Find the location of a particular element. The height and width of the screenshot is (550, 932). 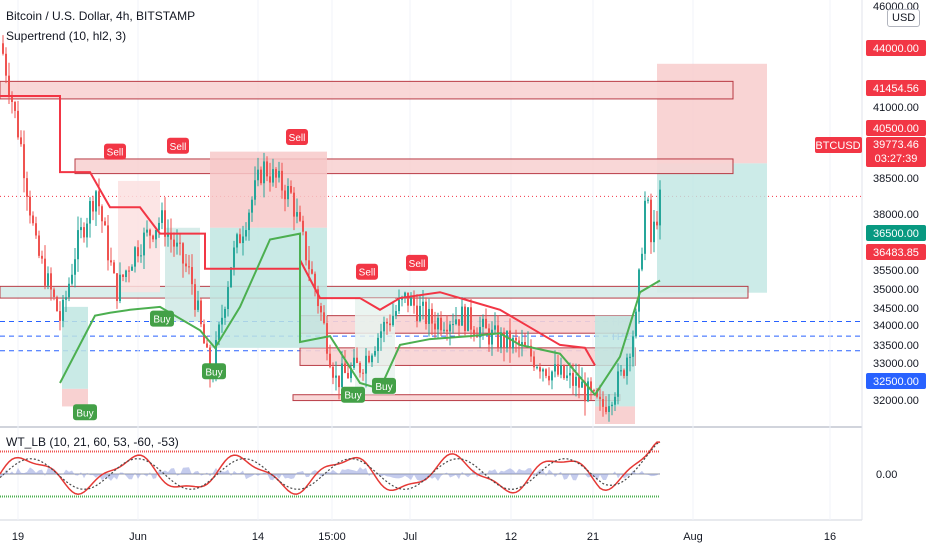

currency-badge: USD is located at coordinates (904, 18).